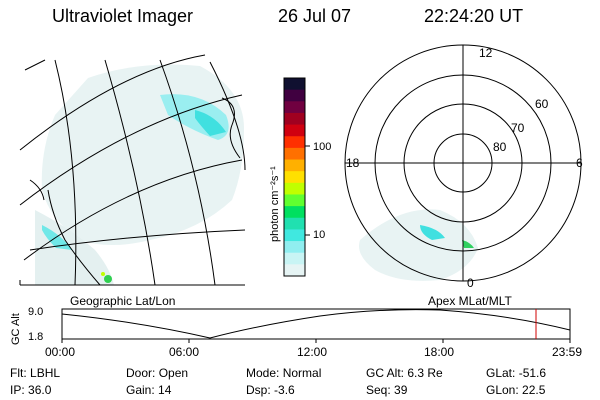 The image size is (600, 400). I want to click on status-gc-alt: GC Alt: 6.3 Re, so click(404, 373).